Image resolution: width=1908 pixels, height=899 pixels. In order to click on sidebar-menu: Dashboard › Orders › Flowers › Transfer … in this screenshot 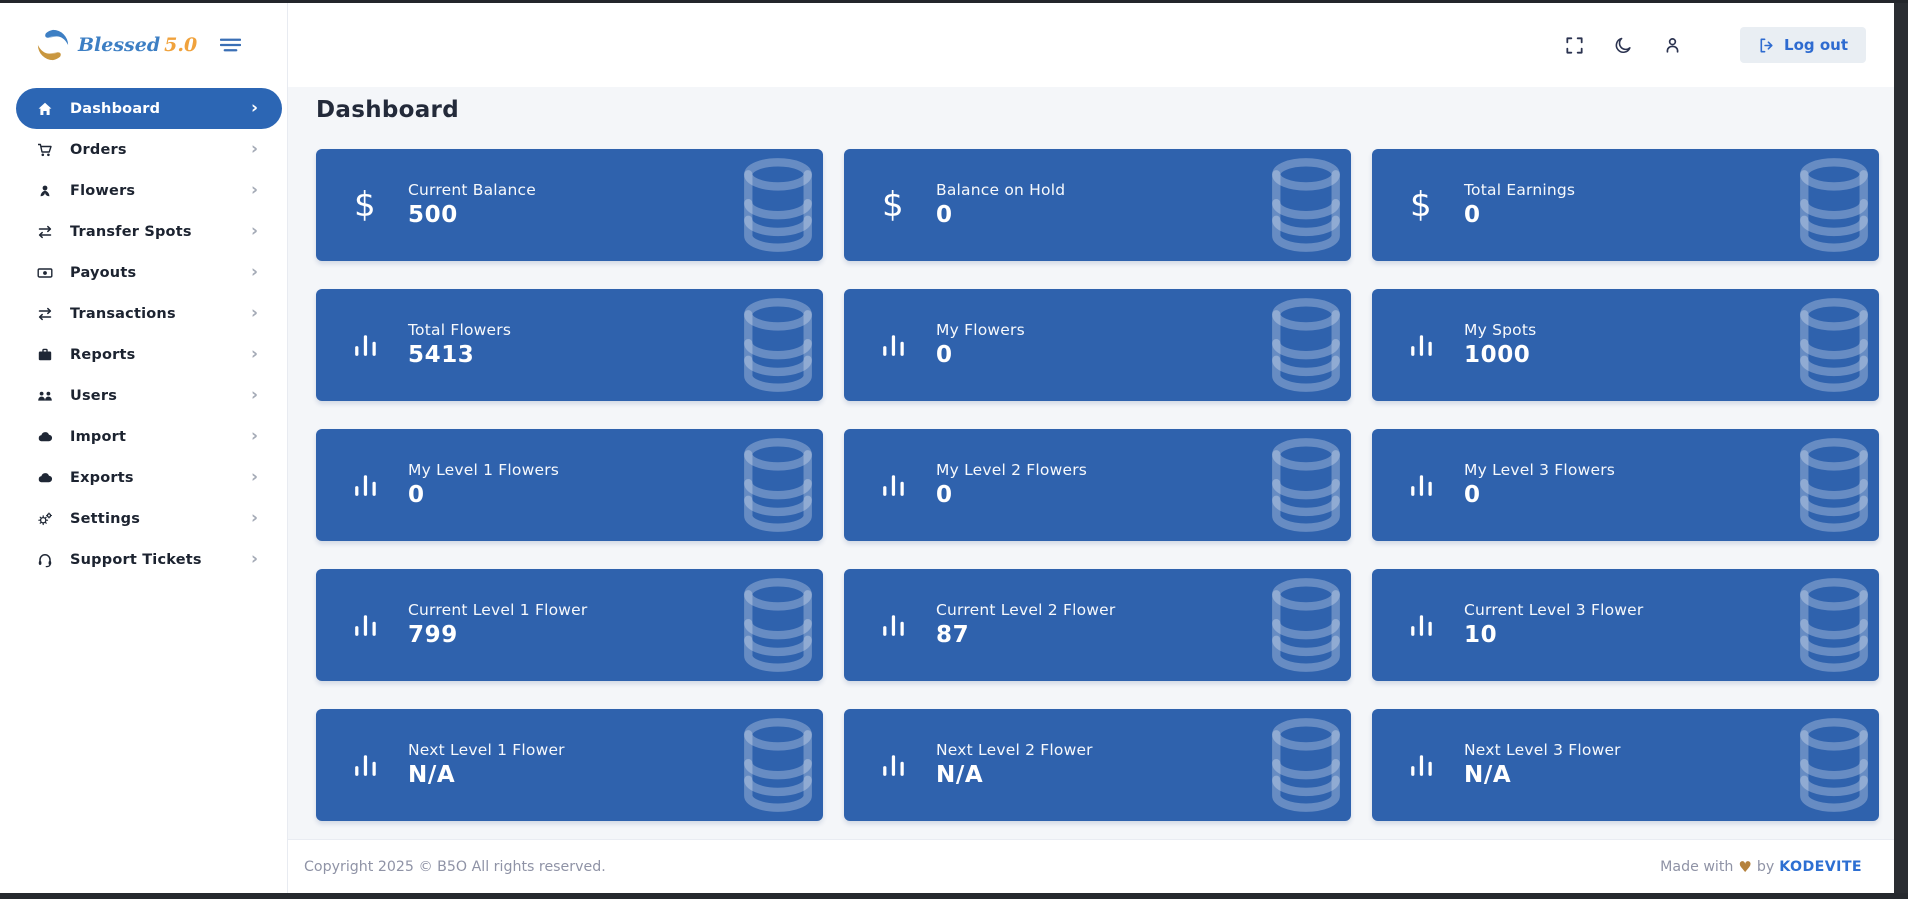, I will do `click(143, 333)`.